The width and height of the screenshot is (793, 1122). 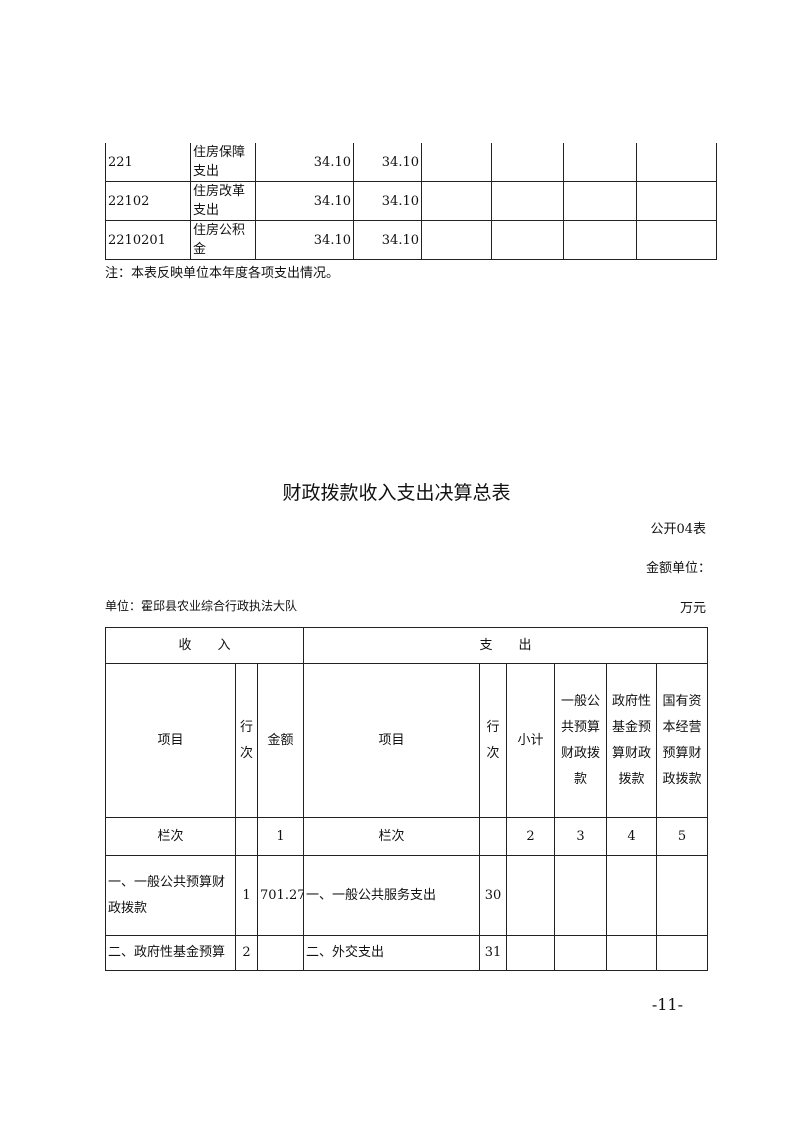 I want to click on cell: 二、政府性基金预算, so click(x=170, y=953).